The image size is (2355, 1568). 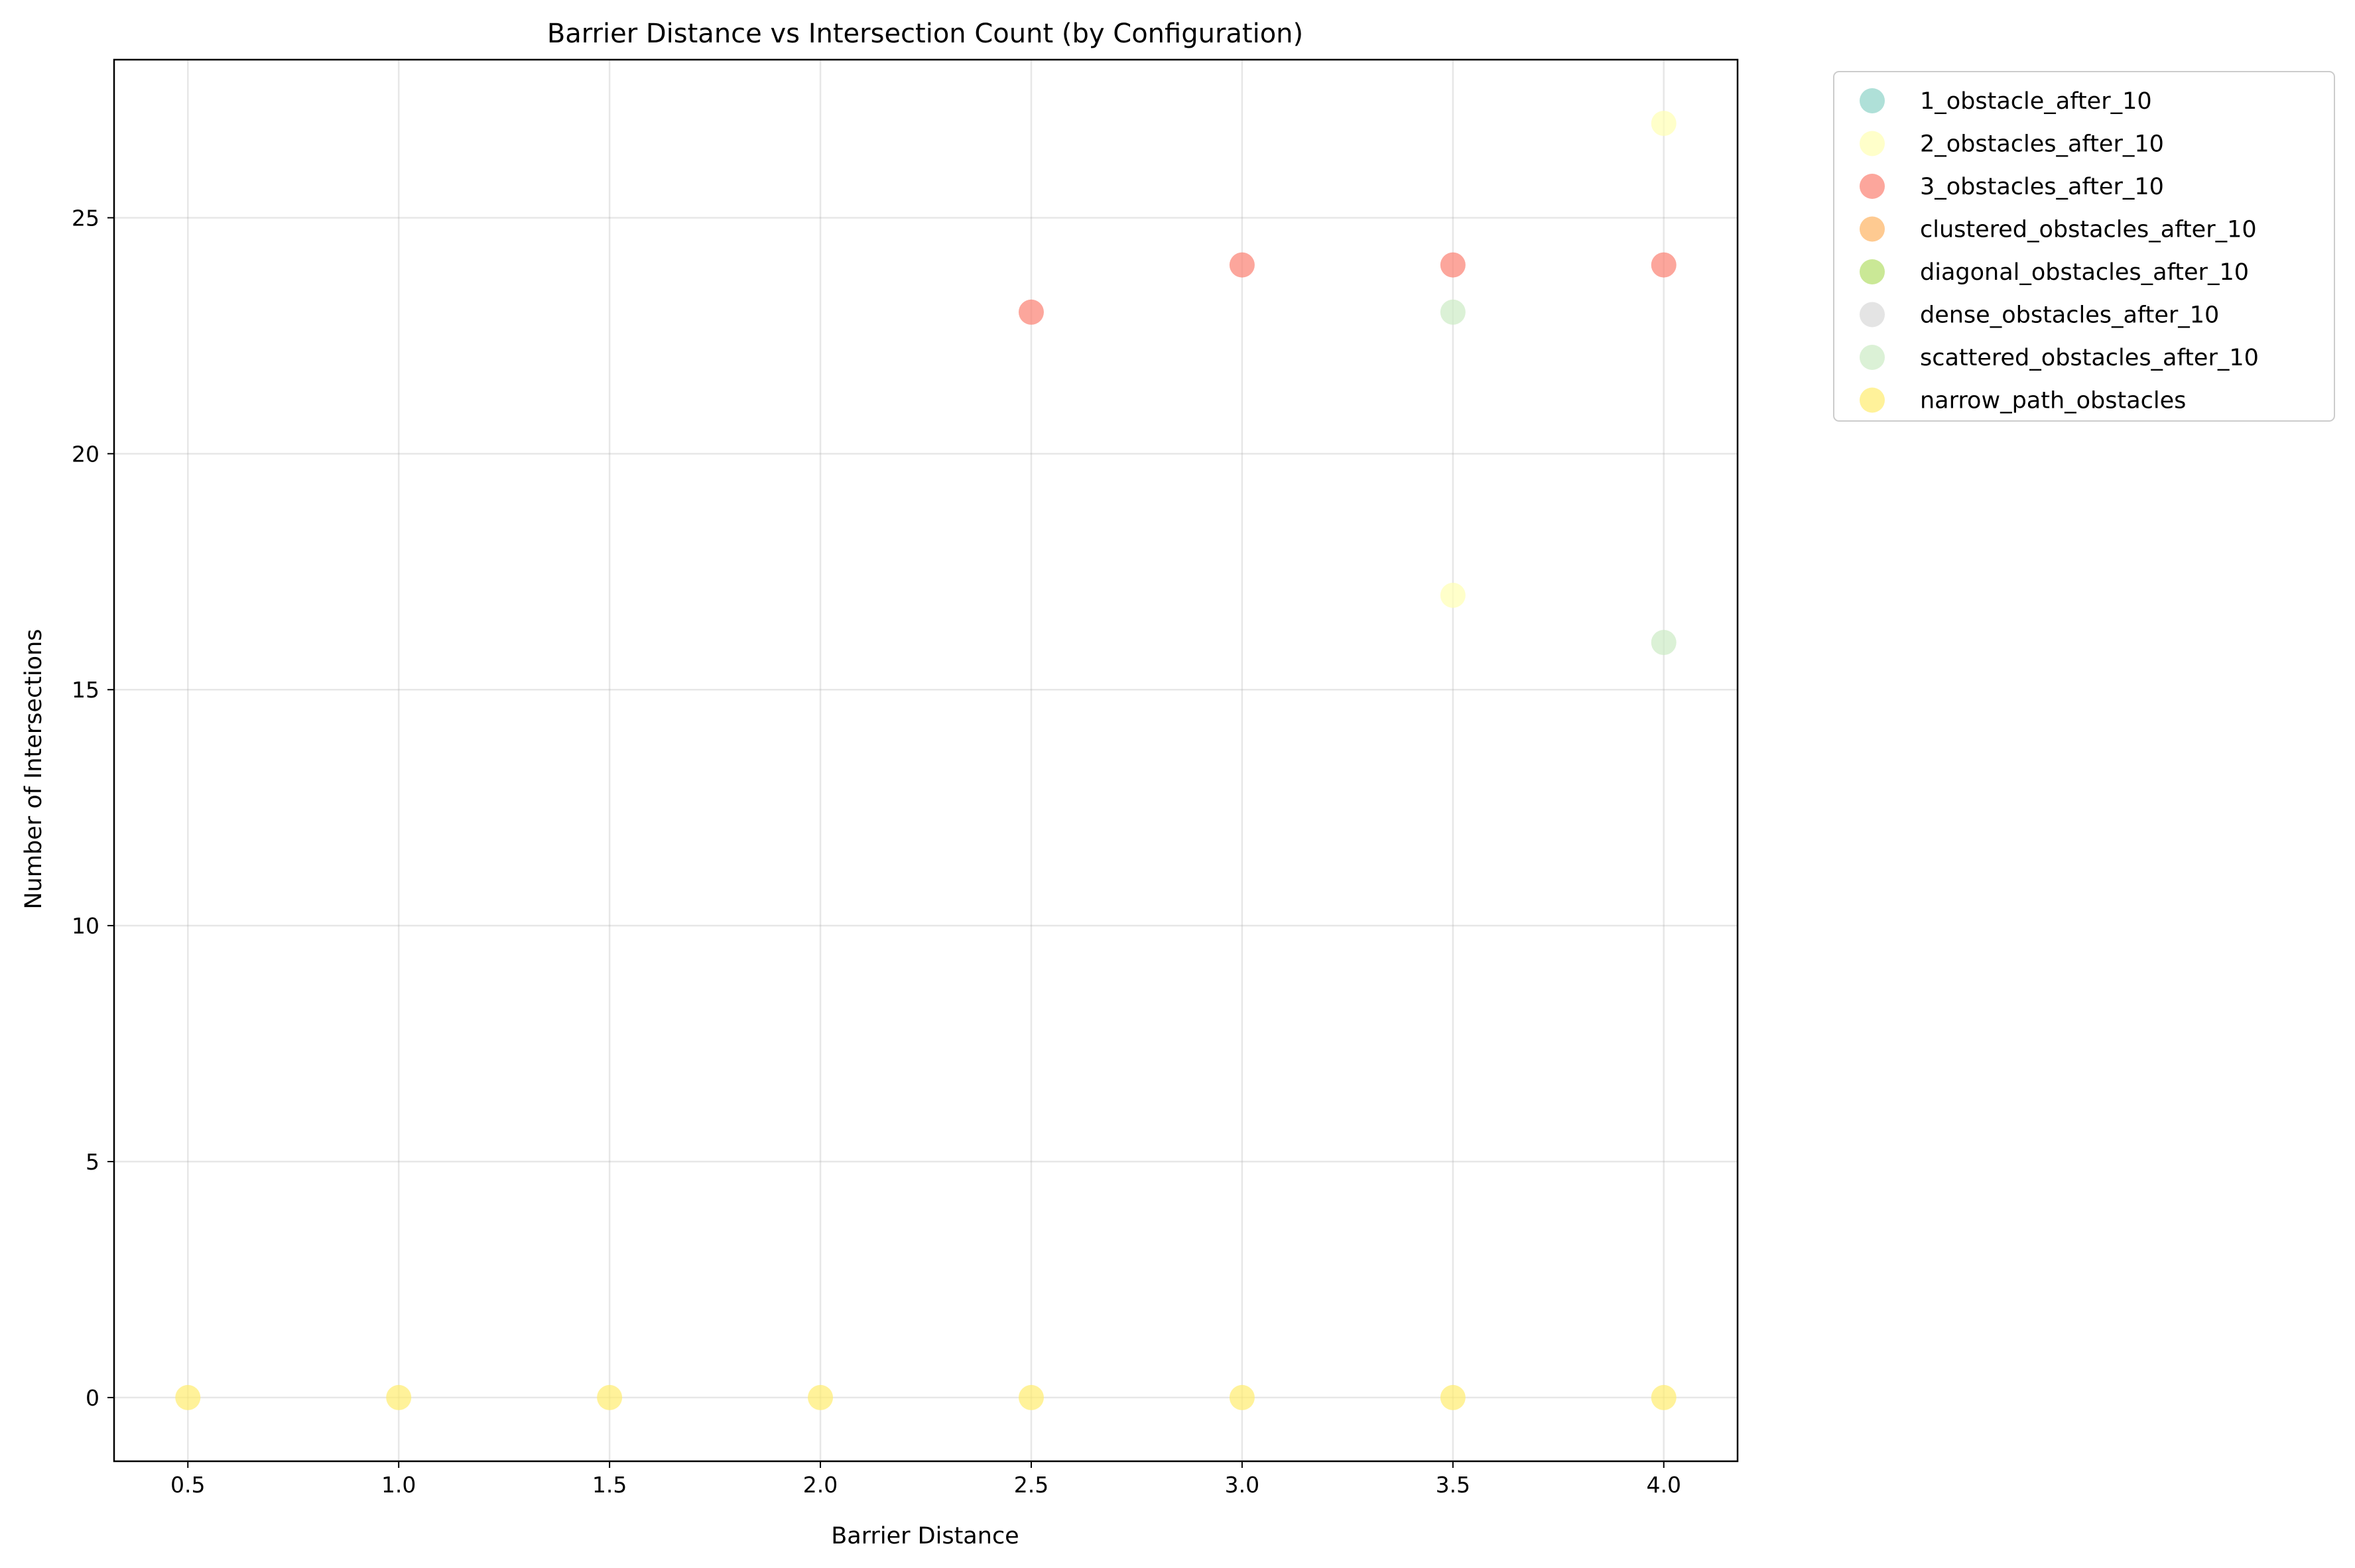 I want to click on y-tick-label: 0, so click(x=93, y=1398).